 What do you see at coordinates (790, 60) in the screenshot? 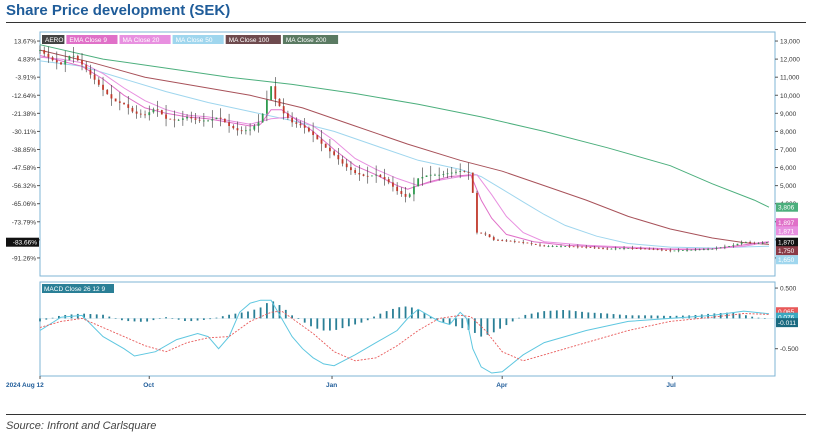
I see `right-tick-label: 12,000` at bounding box center [790, 60].